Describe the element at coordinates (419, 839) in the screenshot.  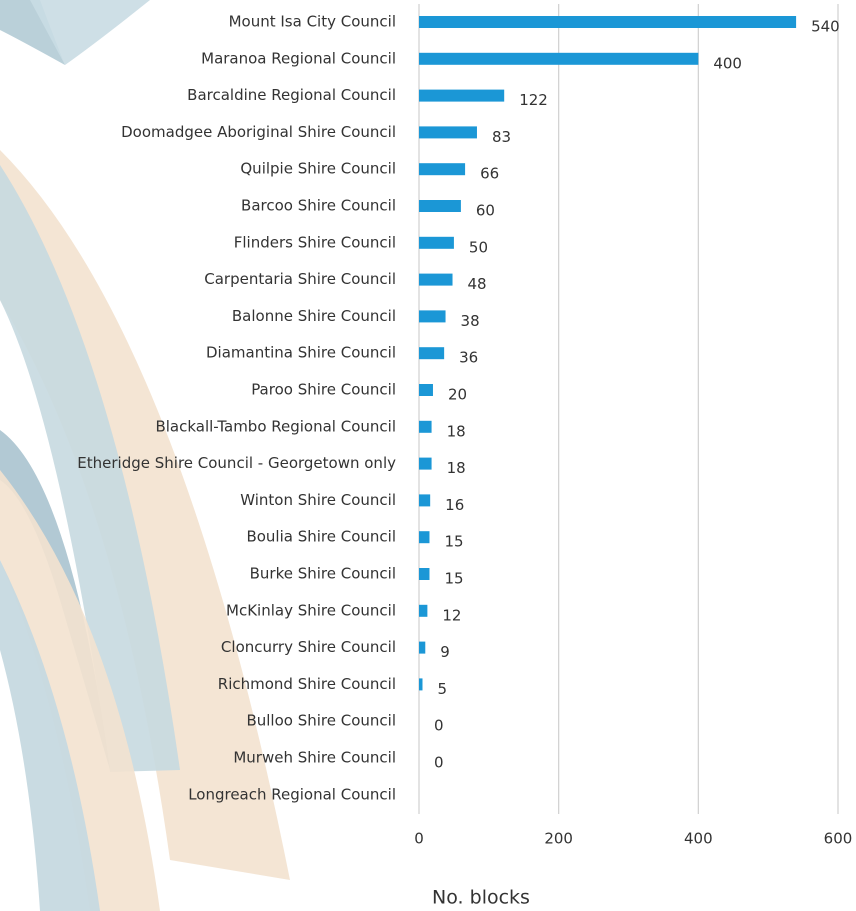
I see `x-tick-label: 0` at that location.